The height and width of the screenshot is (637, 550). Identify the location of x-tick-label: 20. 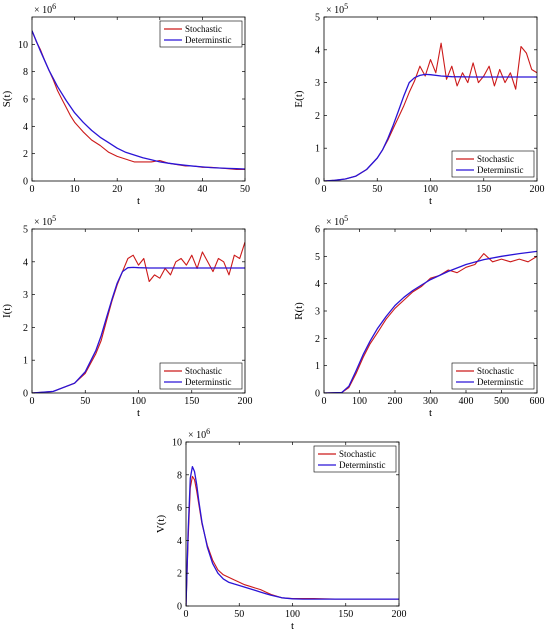
(117, 189).